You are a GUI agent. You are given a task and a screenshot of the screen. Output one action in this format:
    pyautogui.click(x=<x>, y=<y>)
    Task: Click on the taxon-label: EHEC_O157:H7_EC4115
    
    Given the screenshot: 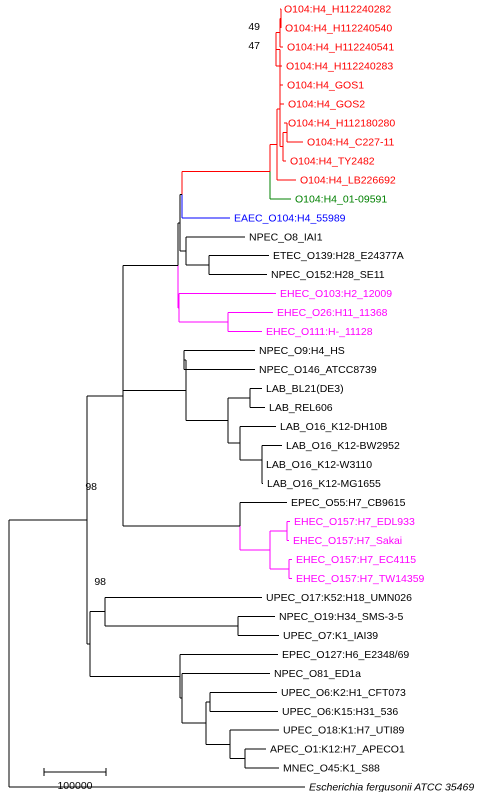 What is the action you would take?
    pyautogui.click(x=356, y=560)
    